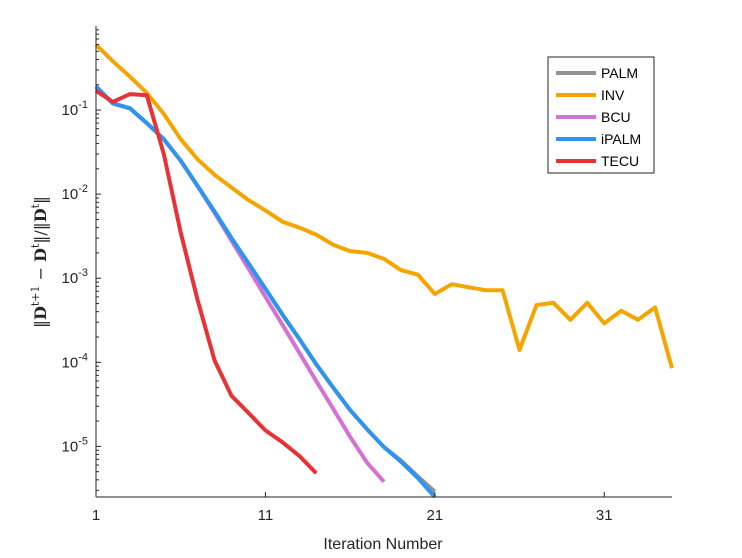 The image size is (742, 558). I want to click on ylabel-numerator-superscript: t+1, so click(35, 296).